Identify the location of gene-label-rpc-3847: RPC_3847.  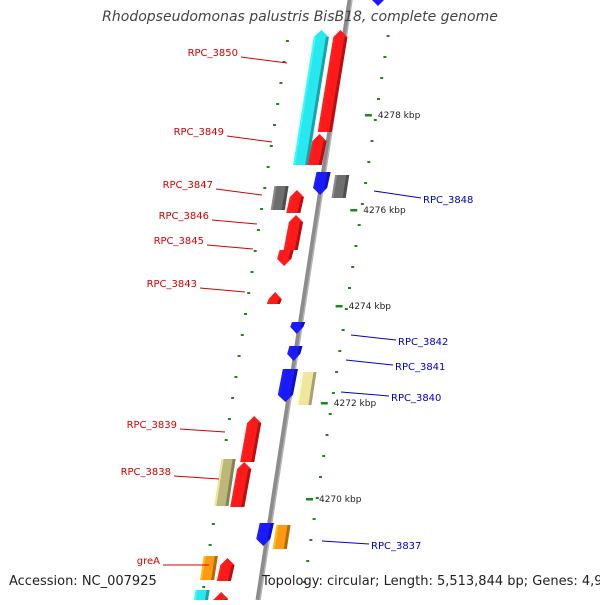
(188, 185).